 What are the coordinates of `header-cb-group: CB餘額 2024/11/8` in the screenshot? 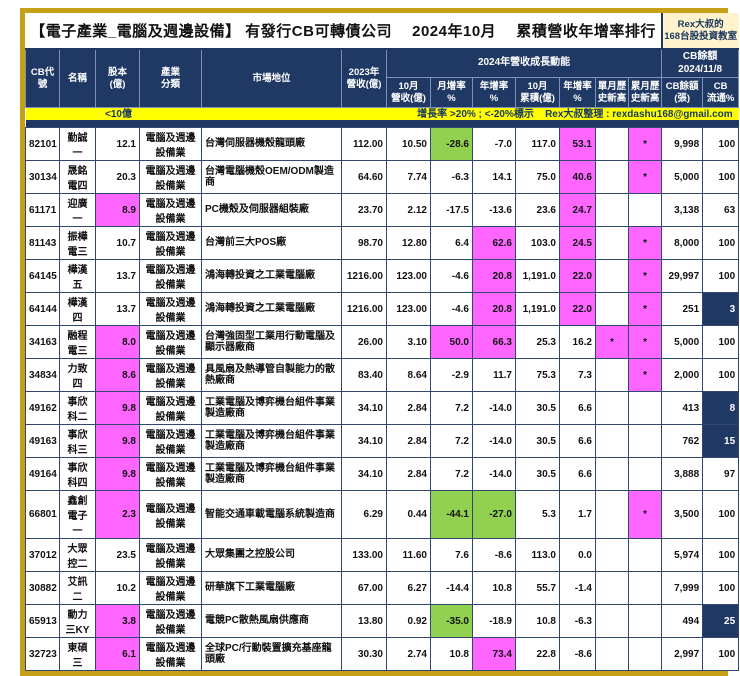 It's located at (700, 63).